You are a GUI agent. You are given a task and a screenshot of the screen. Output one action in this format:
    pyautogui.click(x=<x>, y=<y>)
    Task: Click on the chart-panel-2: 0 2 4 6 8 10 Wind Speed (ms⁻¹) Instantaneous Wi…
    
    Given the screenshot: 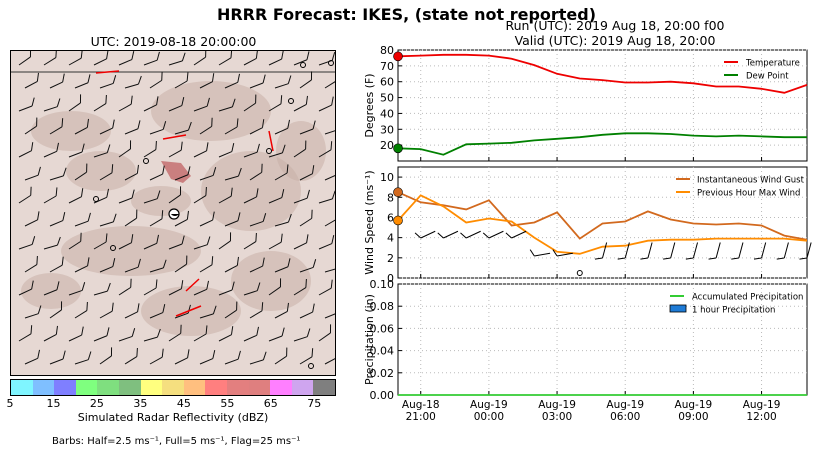 What is the action you would take?
    pyautogui.click(x=585, y=225)
    